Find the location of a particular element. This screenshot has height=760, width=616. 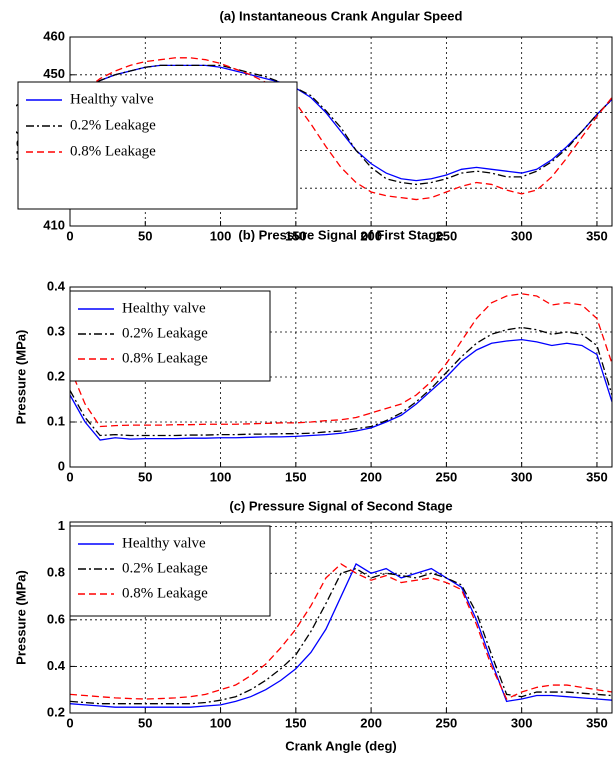

y-tick-label: 460 is located at coordinates (54, 35).